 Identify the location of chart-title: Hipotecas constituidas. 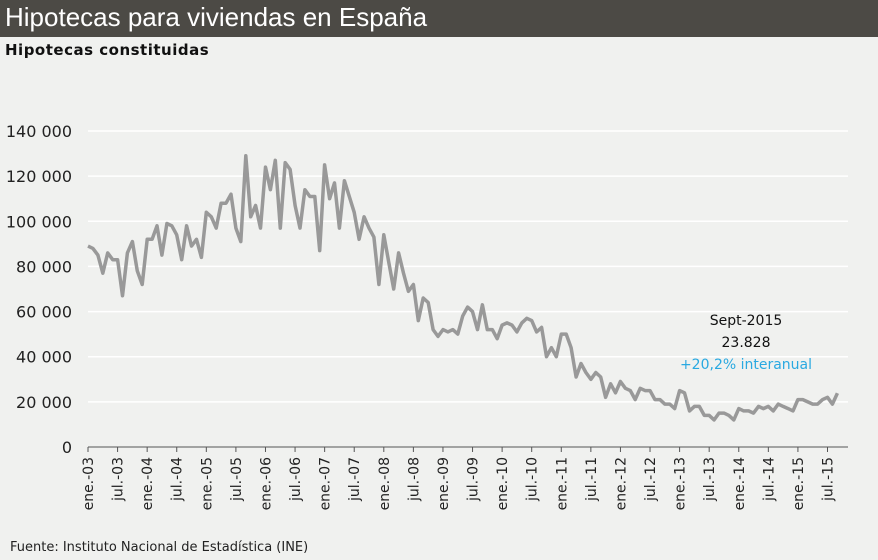
(107, 50).